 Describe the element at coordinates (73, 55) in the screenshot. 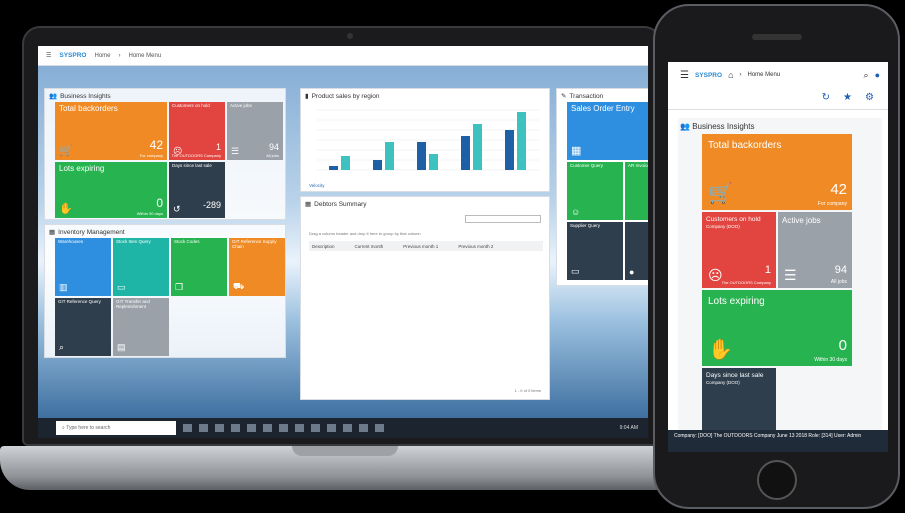

I see `logo: SYSPRO` at that location.